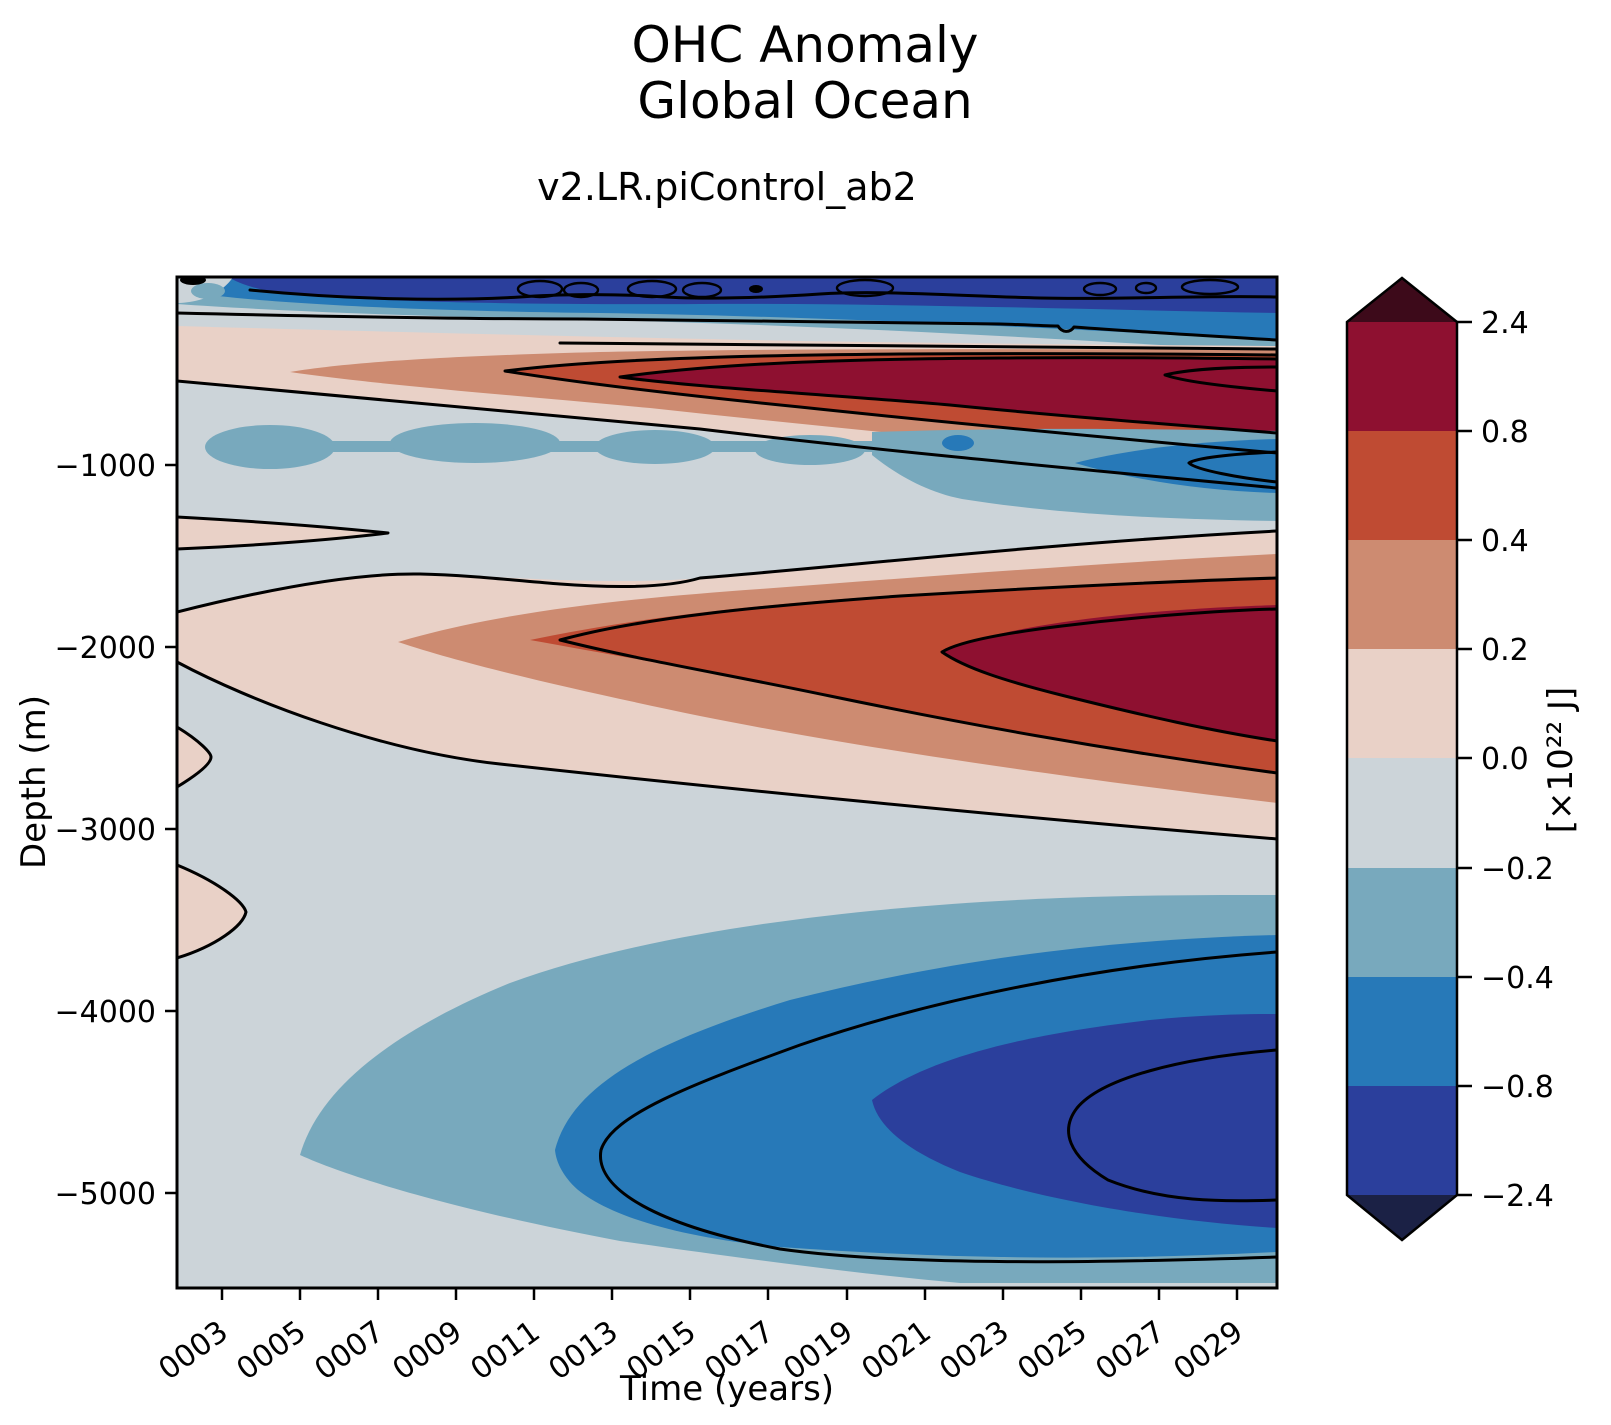  Describe the element at coordinates (726, 1389) in the screenshot. I see `x-axis-label: Time (years)` at that location.